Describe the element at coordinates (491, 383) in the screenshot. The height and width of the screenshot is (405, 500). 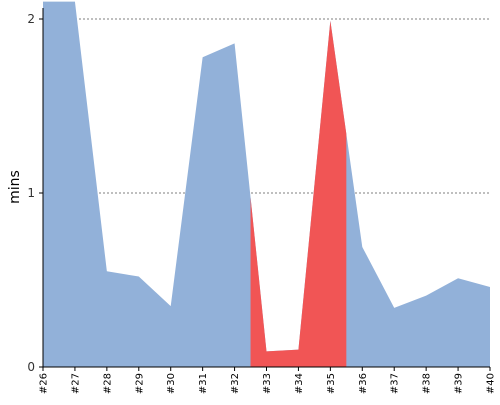
I see `x-tick-label-40: #40` at that location.